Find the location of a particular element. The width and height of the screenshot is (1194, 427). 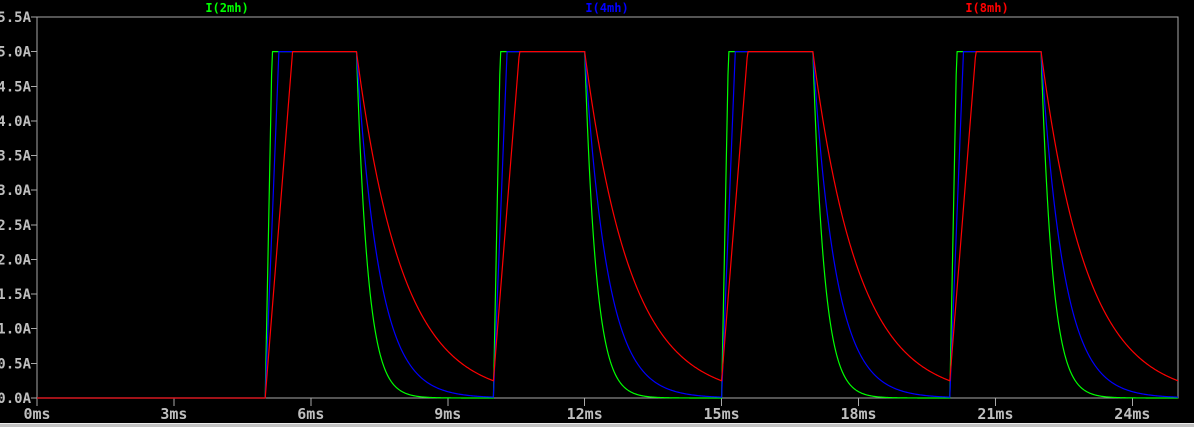

y-tick-label: 5.0A is located at coordinates (16, 53).